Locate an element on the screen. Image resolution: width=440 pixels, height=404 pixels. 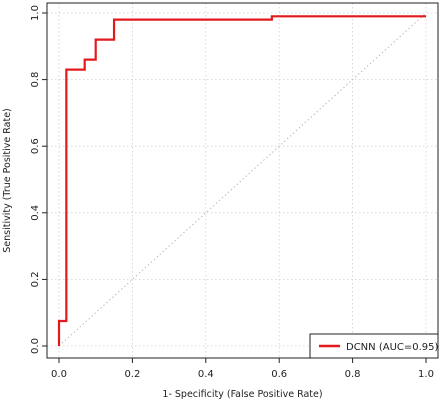
y-axis-label: Sensitivity (True Positive Rate) is located at coordinates (7, 180).